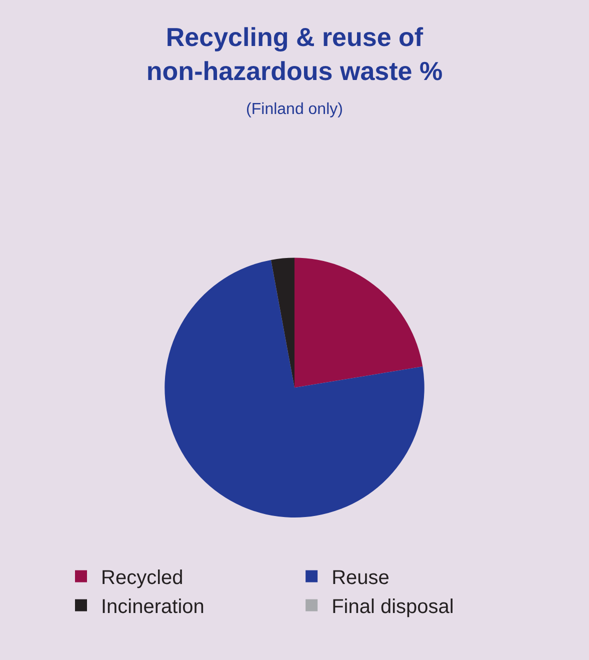  Describe the element at coordinates (142, 578) in the screenshot. I see `legend-label: Recycled` at that location.